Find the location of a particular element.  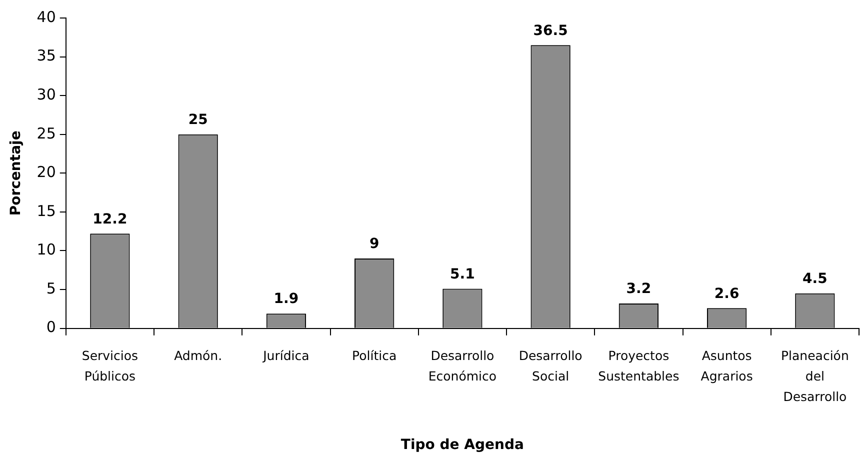

y-tick-label: 15 is located at coordinates (46, 211).